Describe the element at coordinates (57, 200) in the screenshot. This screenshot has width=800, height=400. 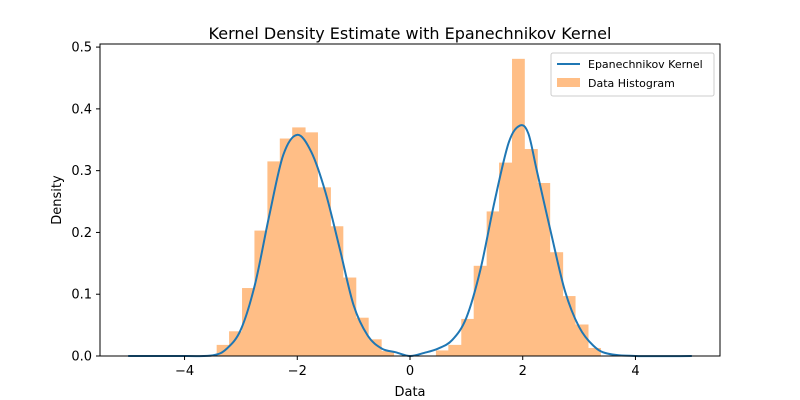
I see `y-axis-label: Density` at that location.